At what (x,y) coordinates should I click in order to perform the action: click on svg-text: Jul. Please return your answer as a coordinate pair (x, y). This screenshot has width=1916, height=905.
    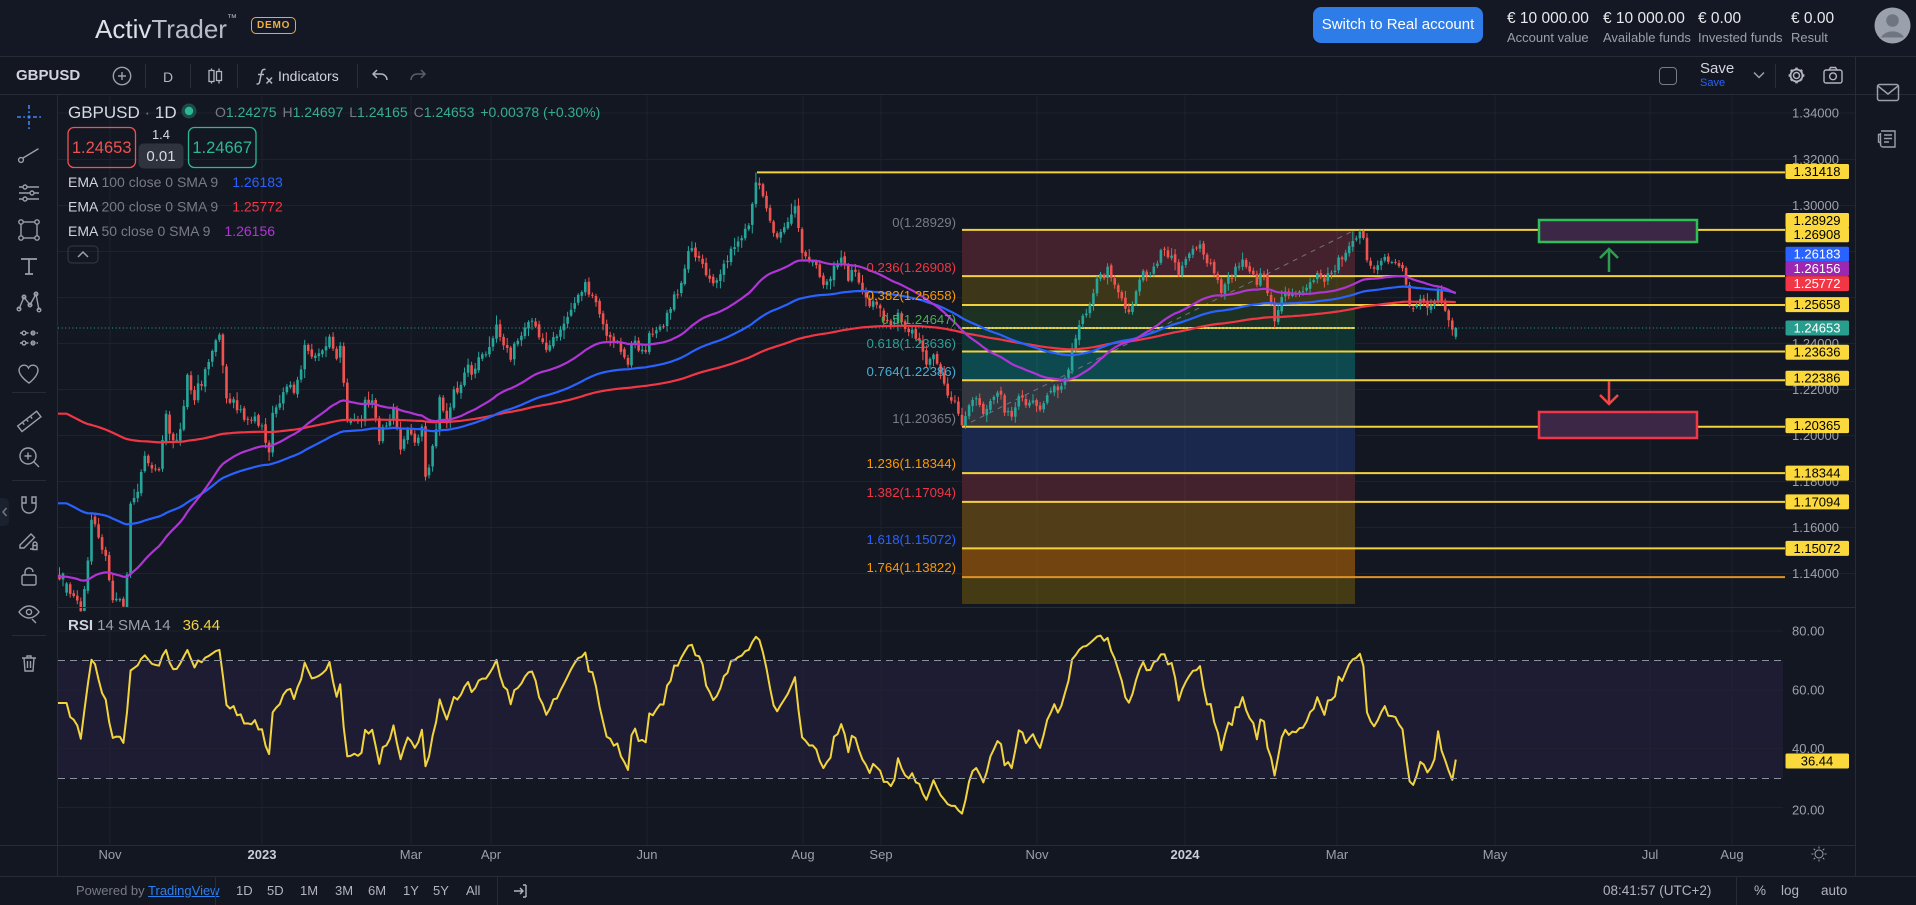
    Looking at the image, I should click on (1650, 854).